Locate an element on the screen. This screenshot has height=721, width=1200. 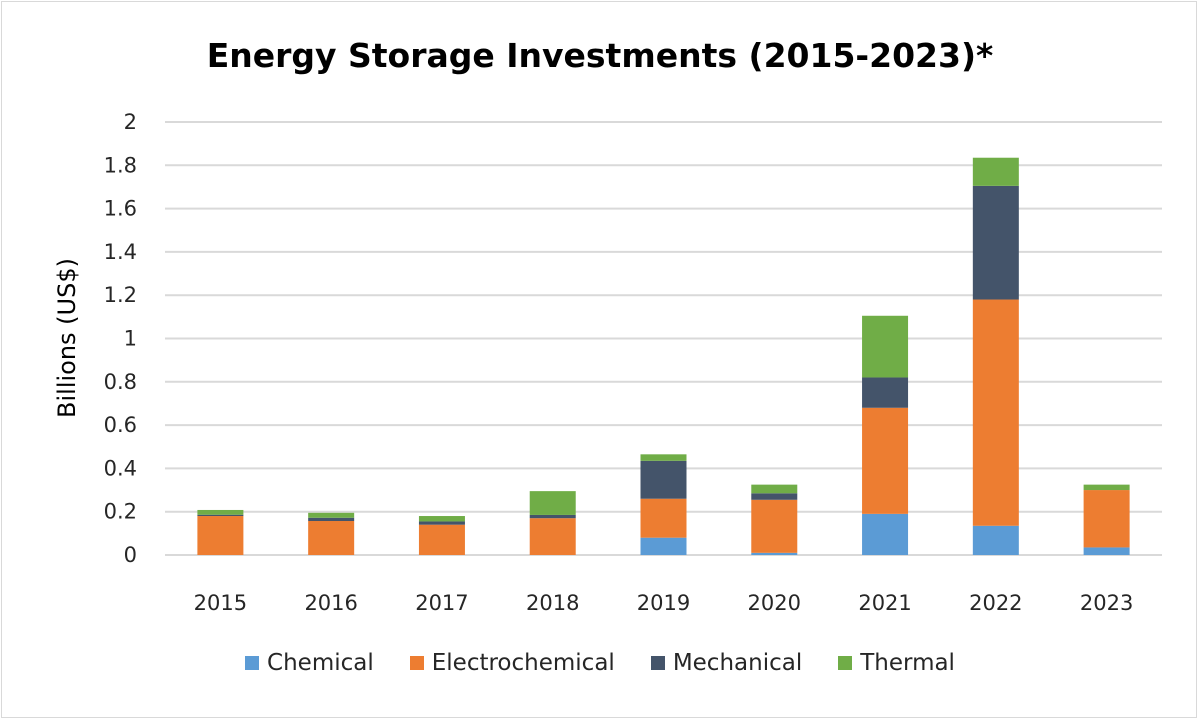
legend-item-chemical: Chemical is located at coordinates (309, 663).